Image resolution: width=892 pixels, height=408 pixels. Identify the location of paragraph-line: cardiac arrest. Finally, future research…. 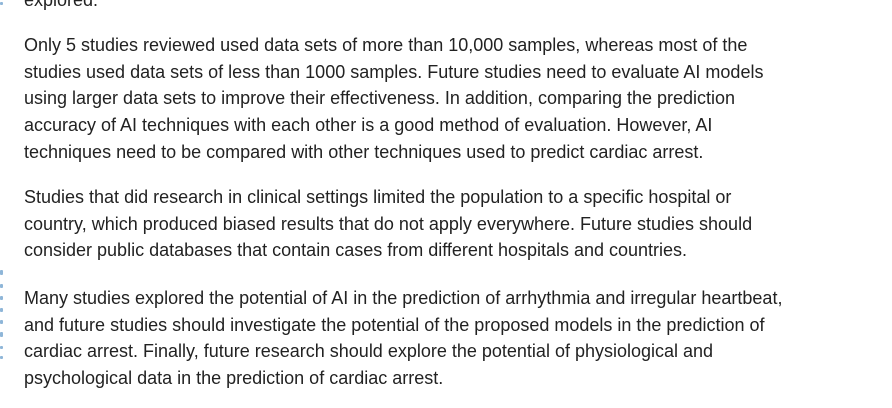
(369, 351).